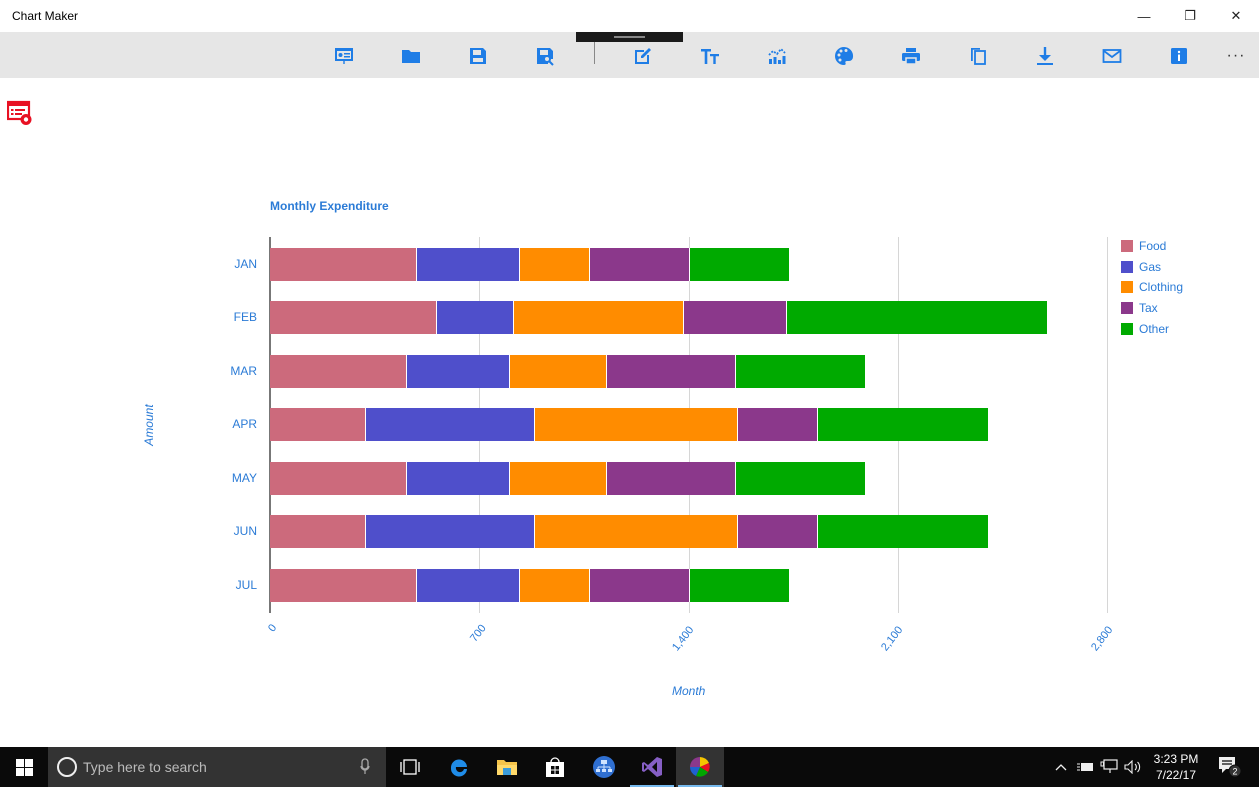 This screenshot has width=1259, height=787. What do you see at coordinates (978, 56) in the screenshot?
I see `copy-button` at bounding box center [978, 56].